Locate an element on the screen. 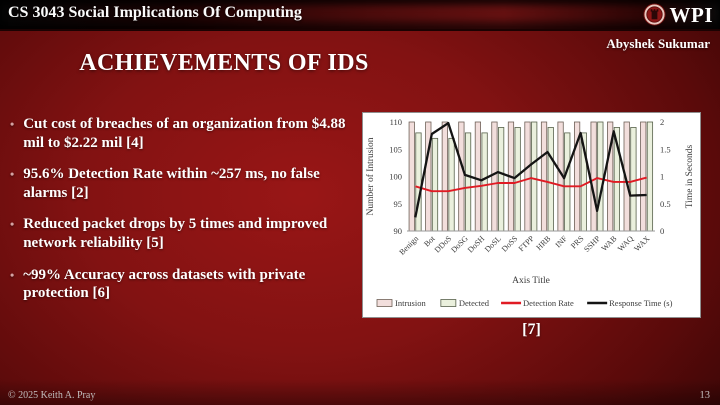 The image size is (720, 405). wpi-logo: WPI is located at coordinates (678, 14).